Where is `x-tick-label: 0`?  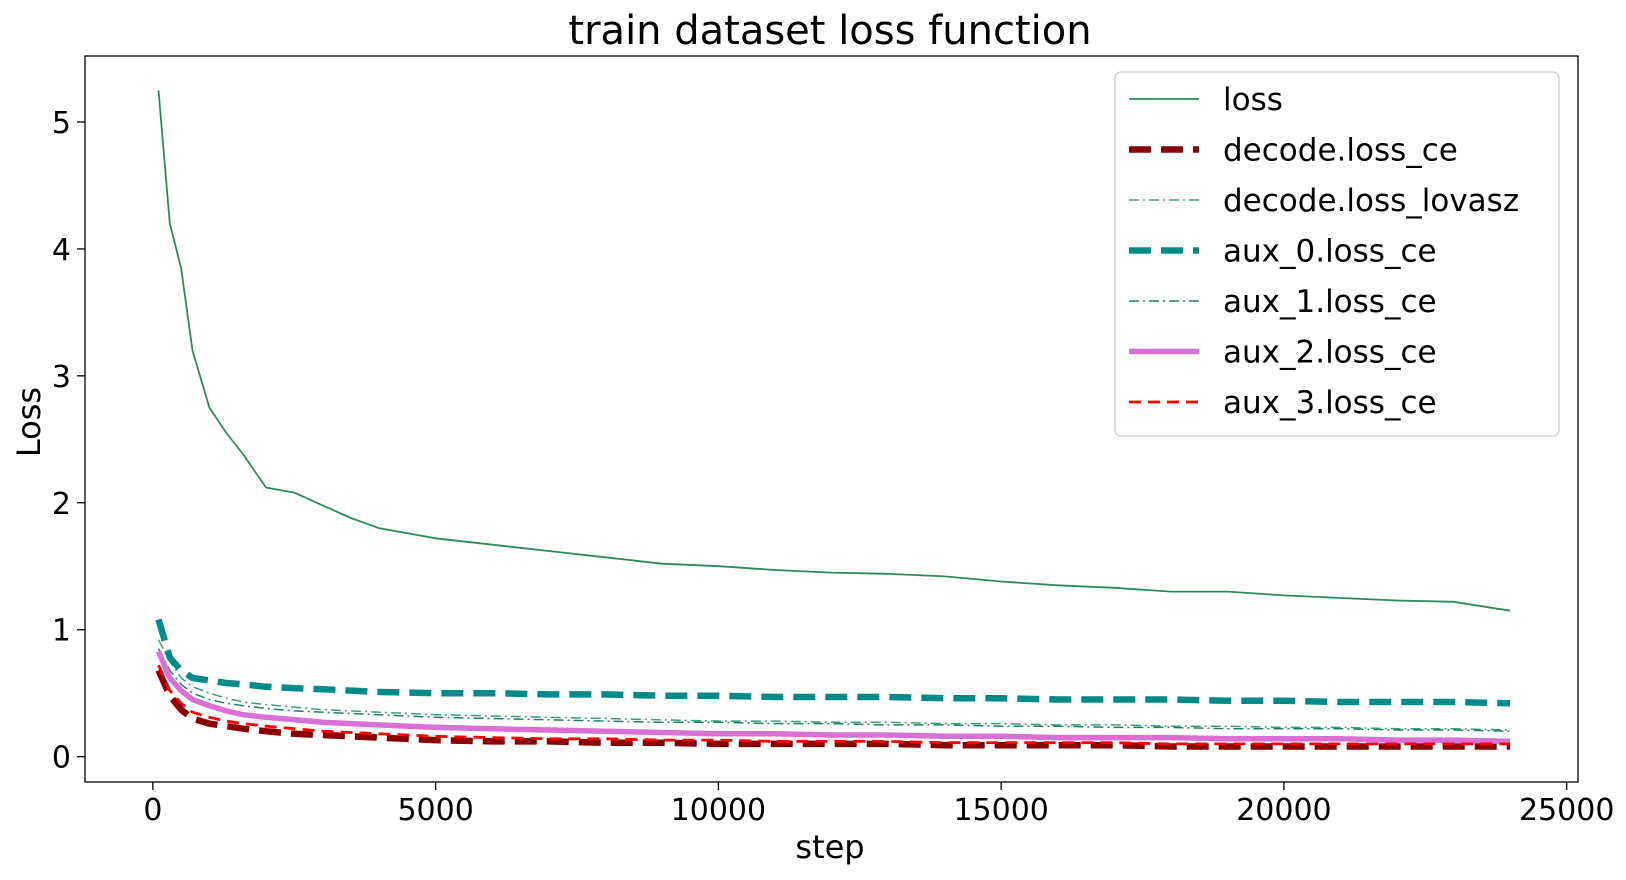
x-tick-label: 0 is located at coordinates (152, 810).